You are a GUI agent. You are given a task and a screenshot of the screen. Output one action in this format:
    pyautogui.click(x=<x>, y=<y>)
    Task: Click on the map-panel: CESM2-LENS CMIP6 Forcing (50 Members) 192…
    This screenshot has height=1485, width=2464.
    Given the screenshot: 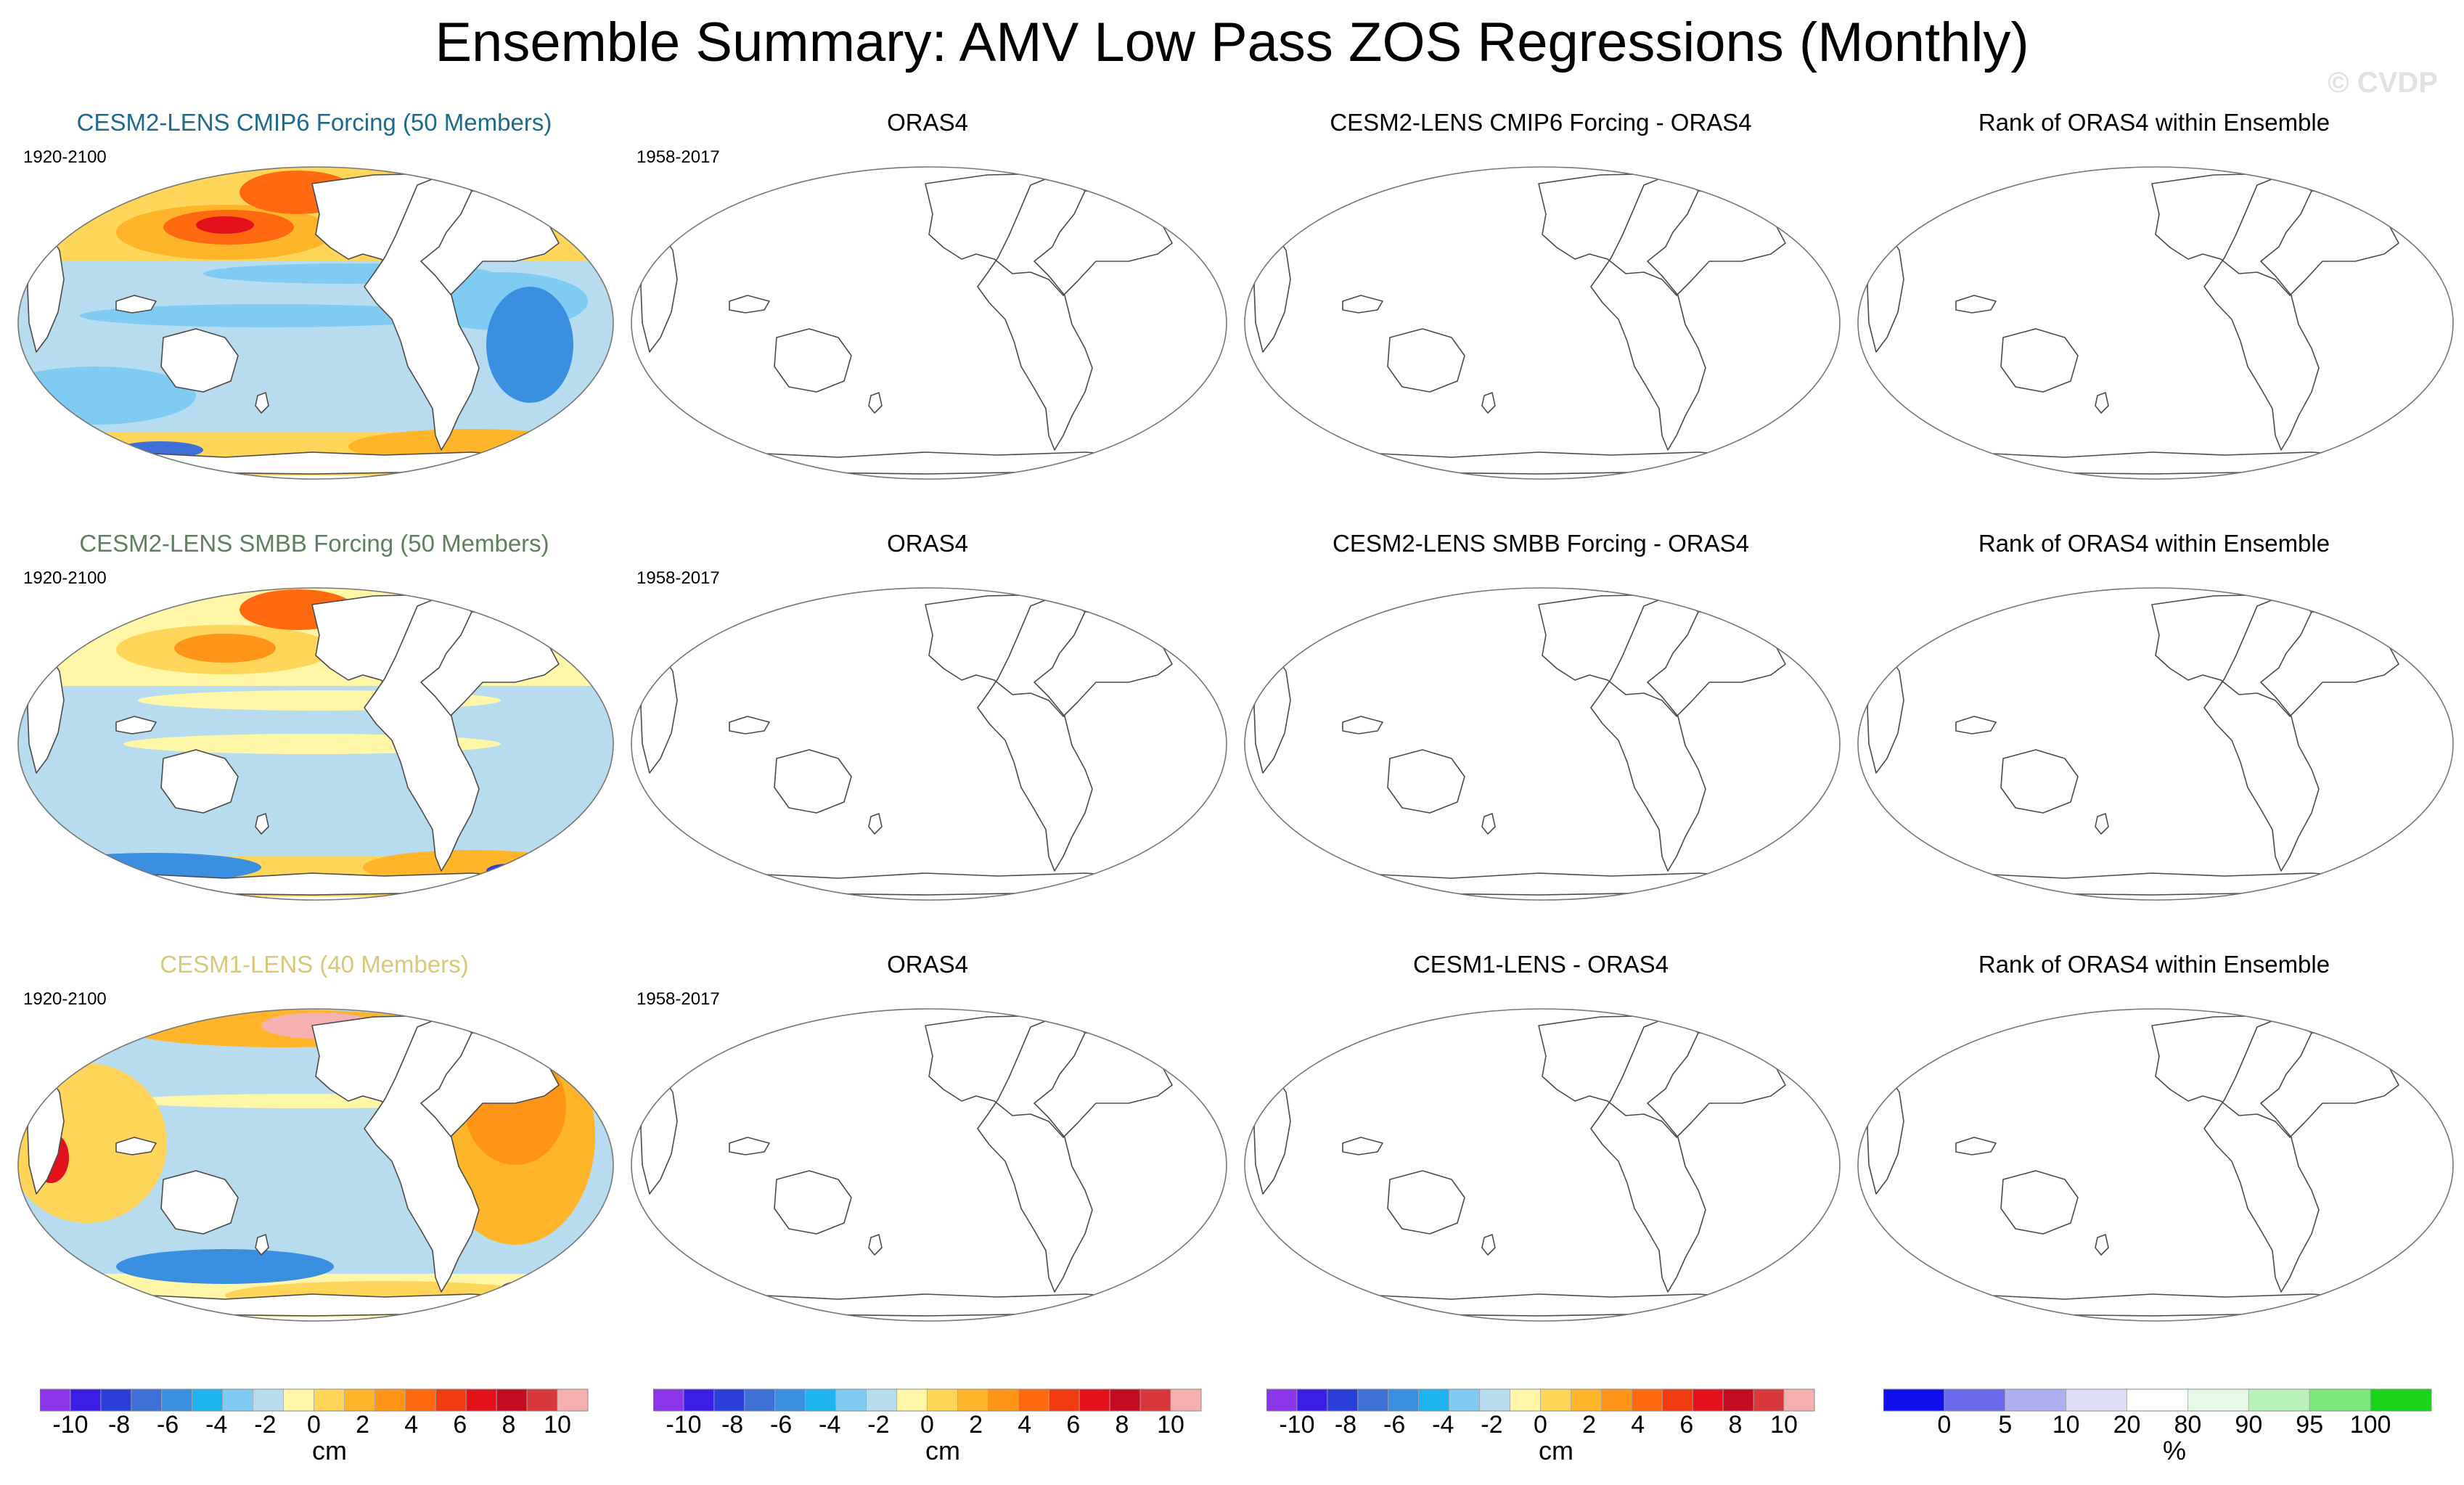 What is the action you would take?
    pyautogui.click(x=314, y=308)
    